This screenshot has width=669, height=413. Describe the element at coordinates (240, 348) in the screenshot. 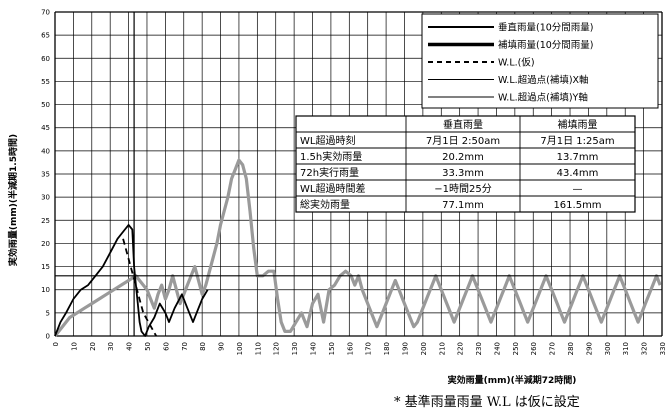

I see `x-tick-label: 100` at that location.